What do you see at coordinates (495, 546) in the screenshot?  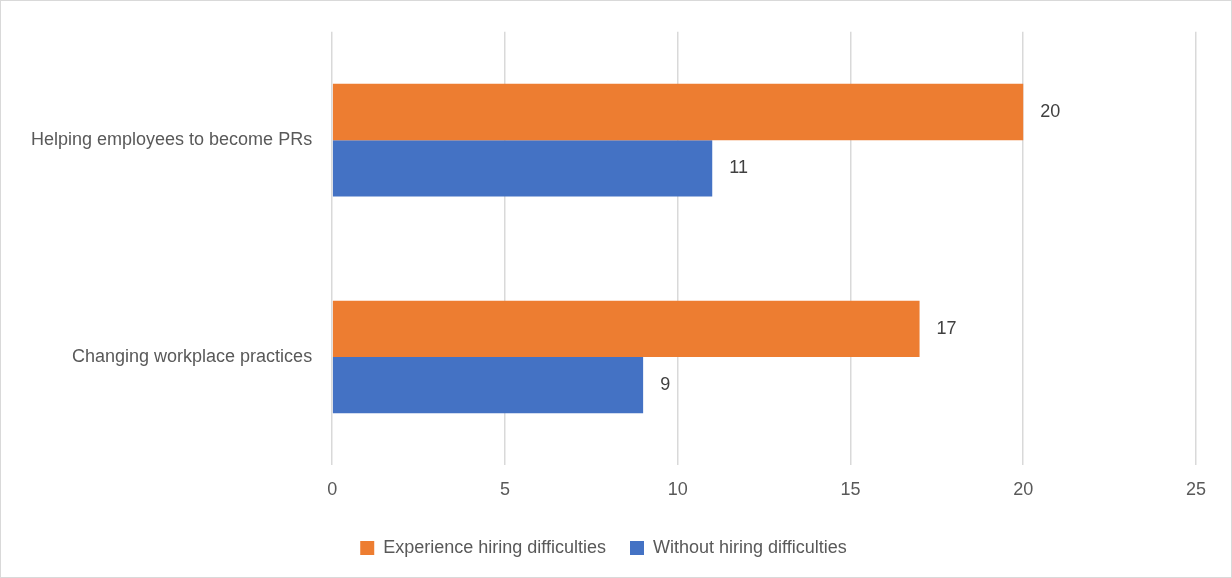 I see `legend-label: Experience hiring difficulties` at bounding box center [495, 546].